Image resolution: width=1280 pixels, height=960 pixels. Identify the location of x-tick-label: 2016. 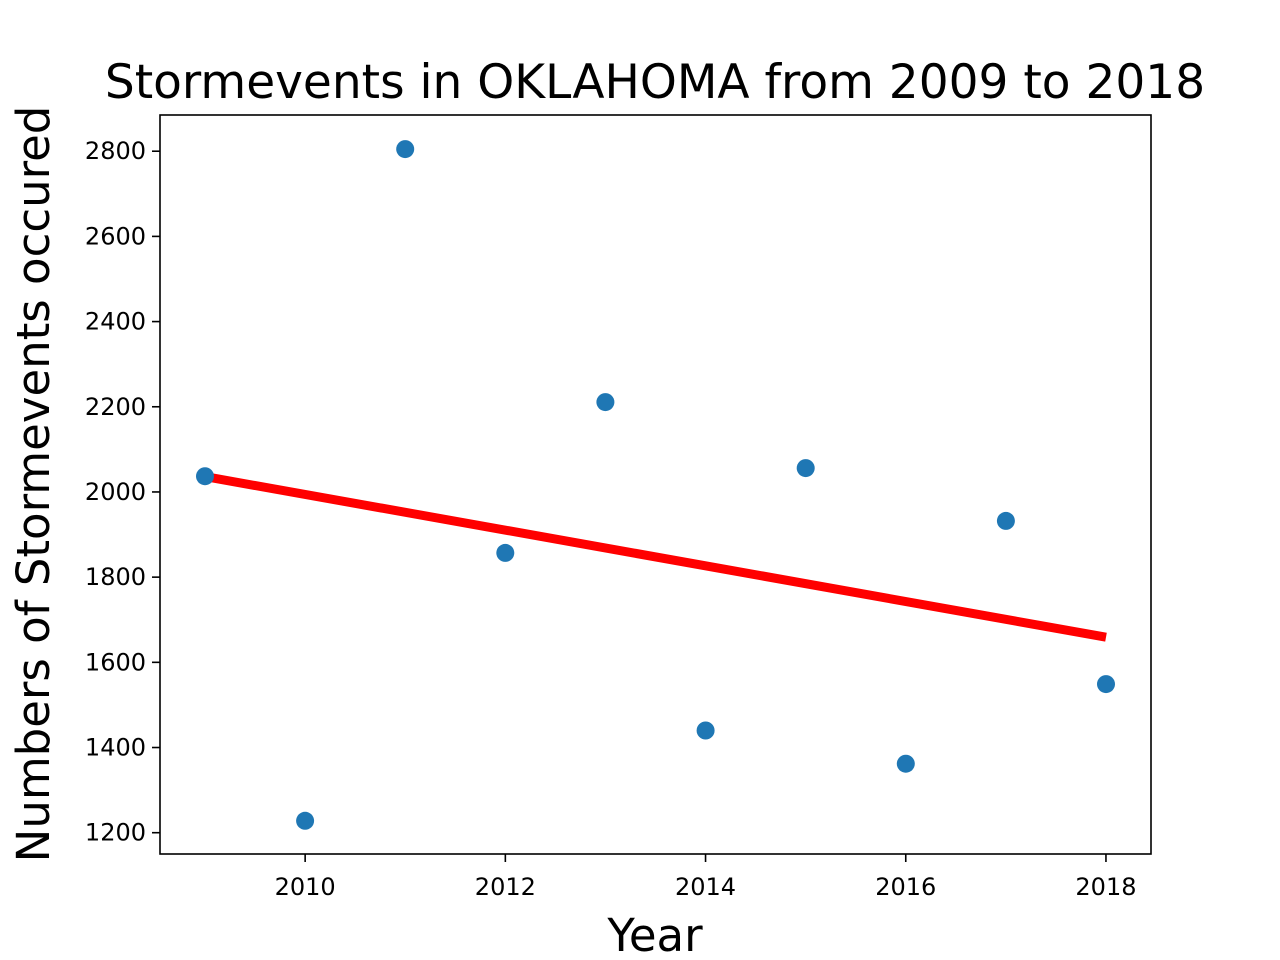
(905, 887).